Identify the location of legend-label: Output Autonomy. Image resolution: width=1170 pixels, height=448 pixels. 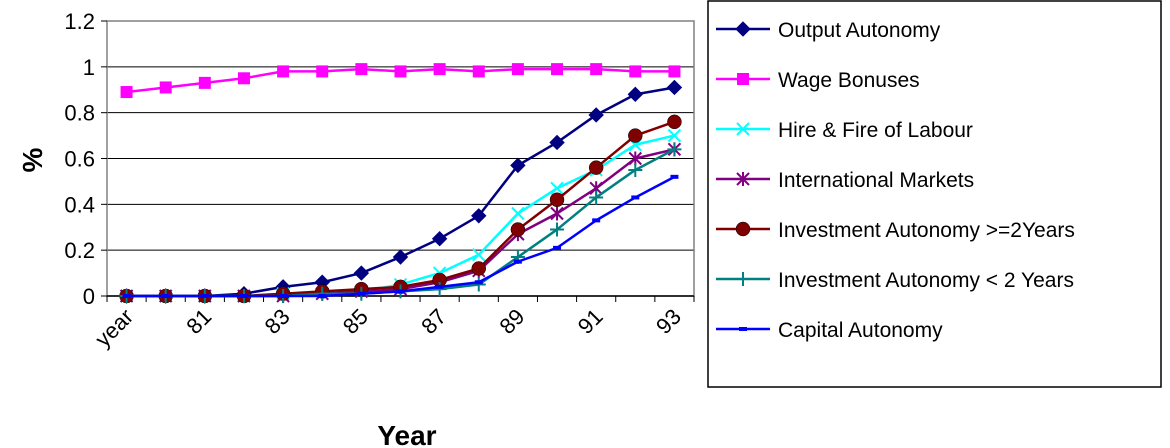
(859, 30).